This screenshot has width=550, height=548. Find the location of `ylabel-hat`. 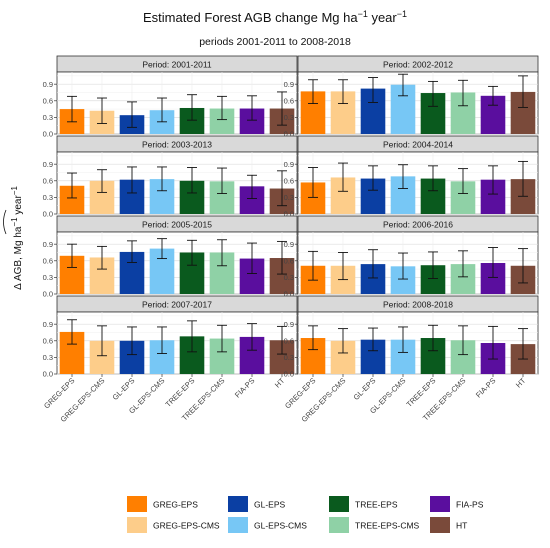

ylabel-hat is located at coordinates (5, 222).